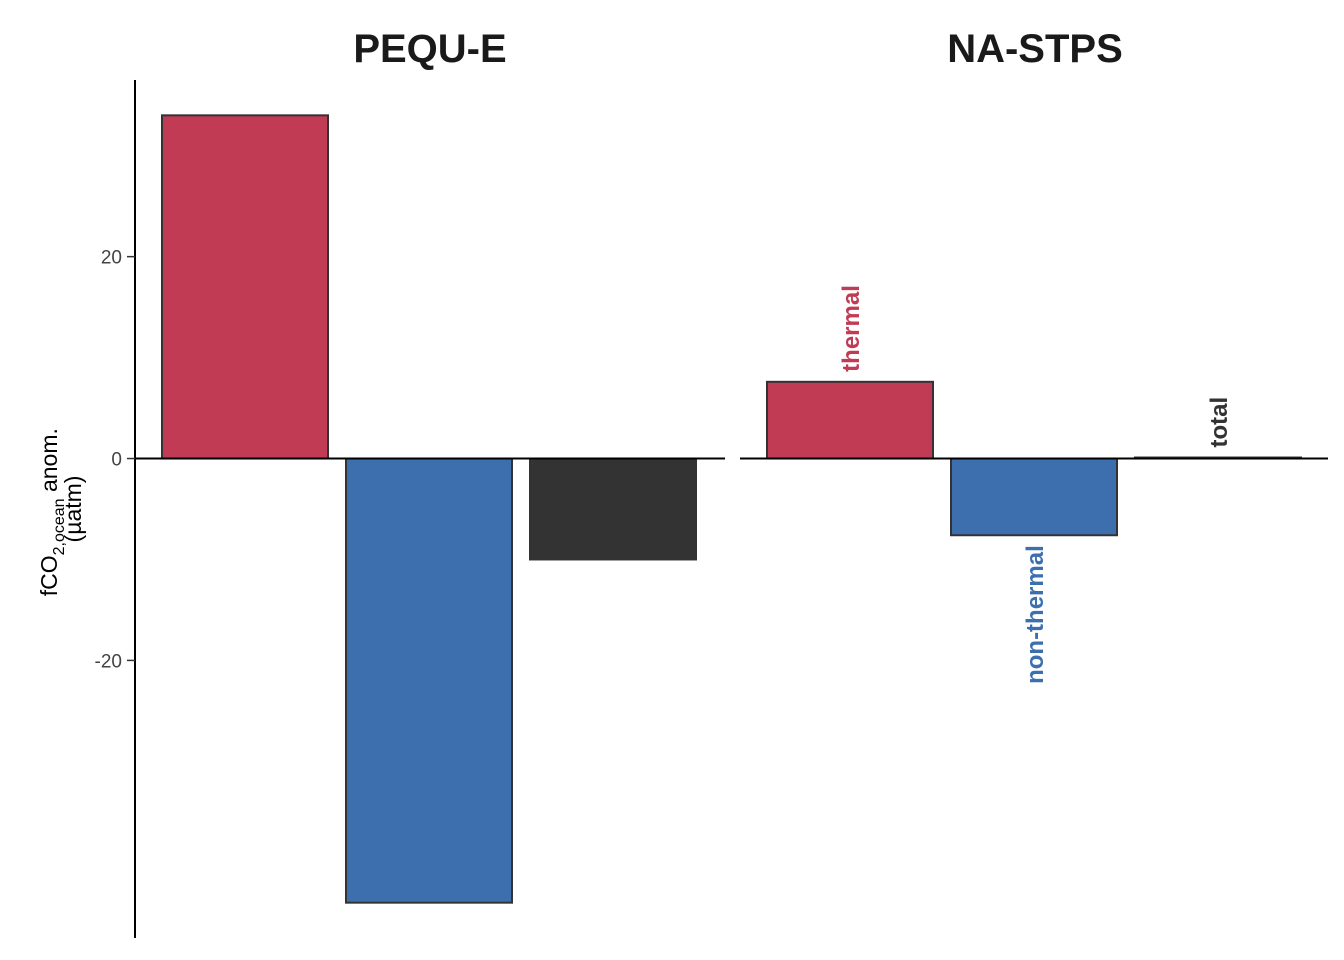  I want to click on y-tick-label: 0, so click(116, 460).